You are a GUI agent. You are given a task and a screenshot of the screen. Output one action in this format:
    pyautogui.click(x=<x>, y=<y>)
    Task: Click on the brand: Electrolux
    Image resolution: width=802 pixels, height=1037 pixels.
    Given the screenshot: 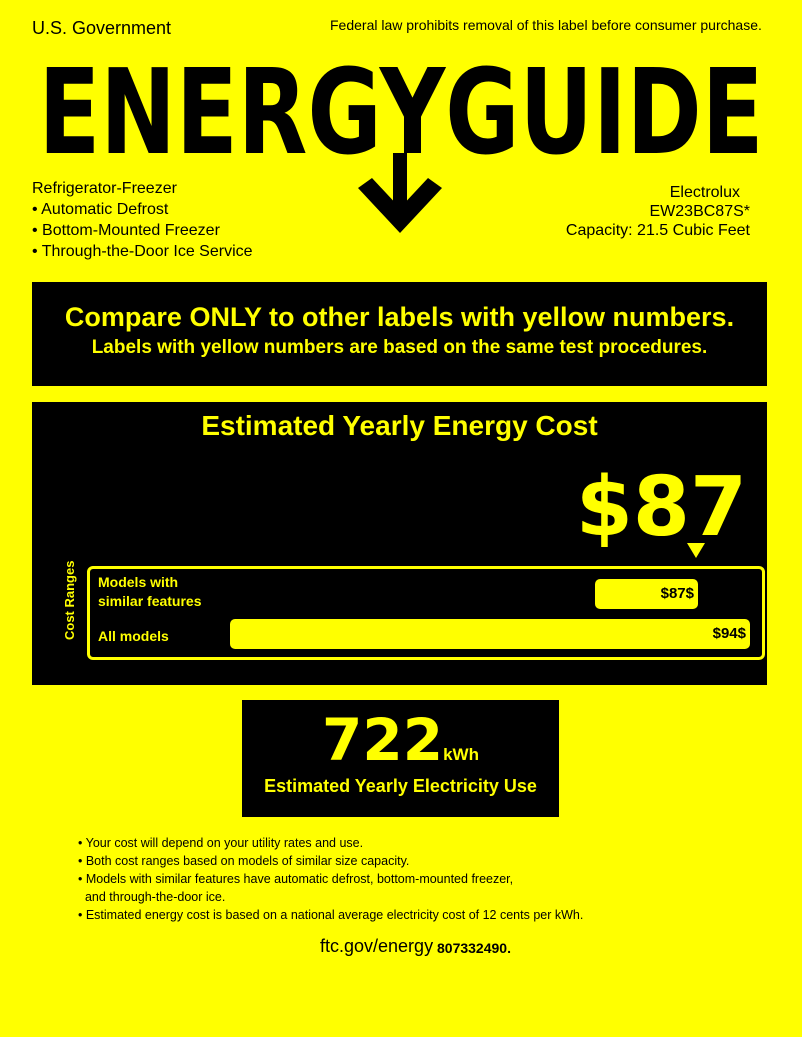 What is the action you would take?
    pyautogui.click(x=704, y=192)
    